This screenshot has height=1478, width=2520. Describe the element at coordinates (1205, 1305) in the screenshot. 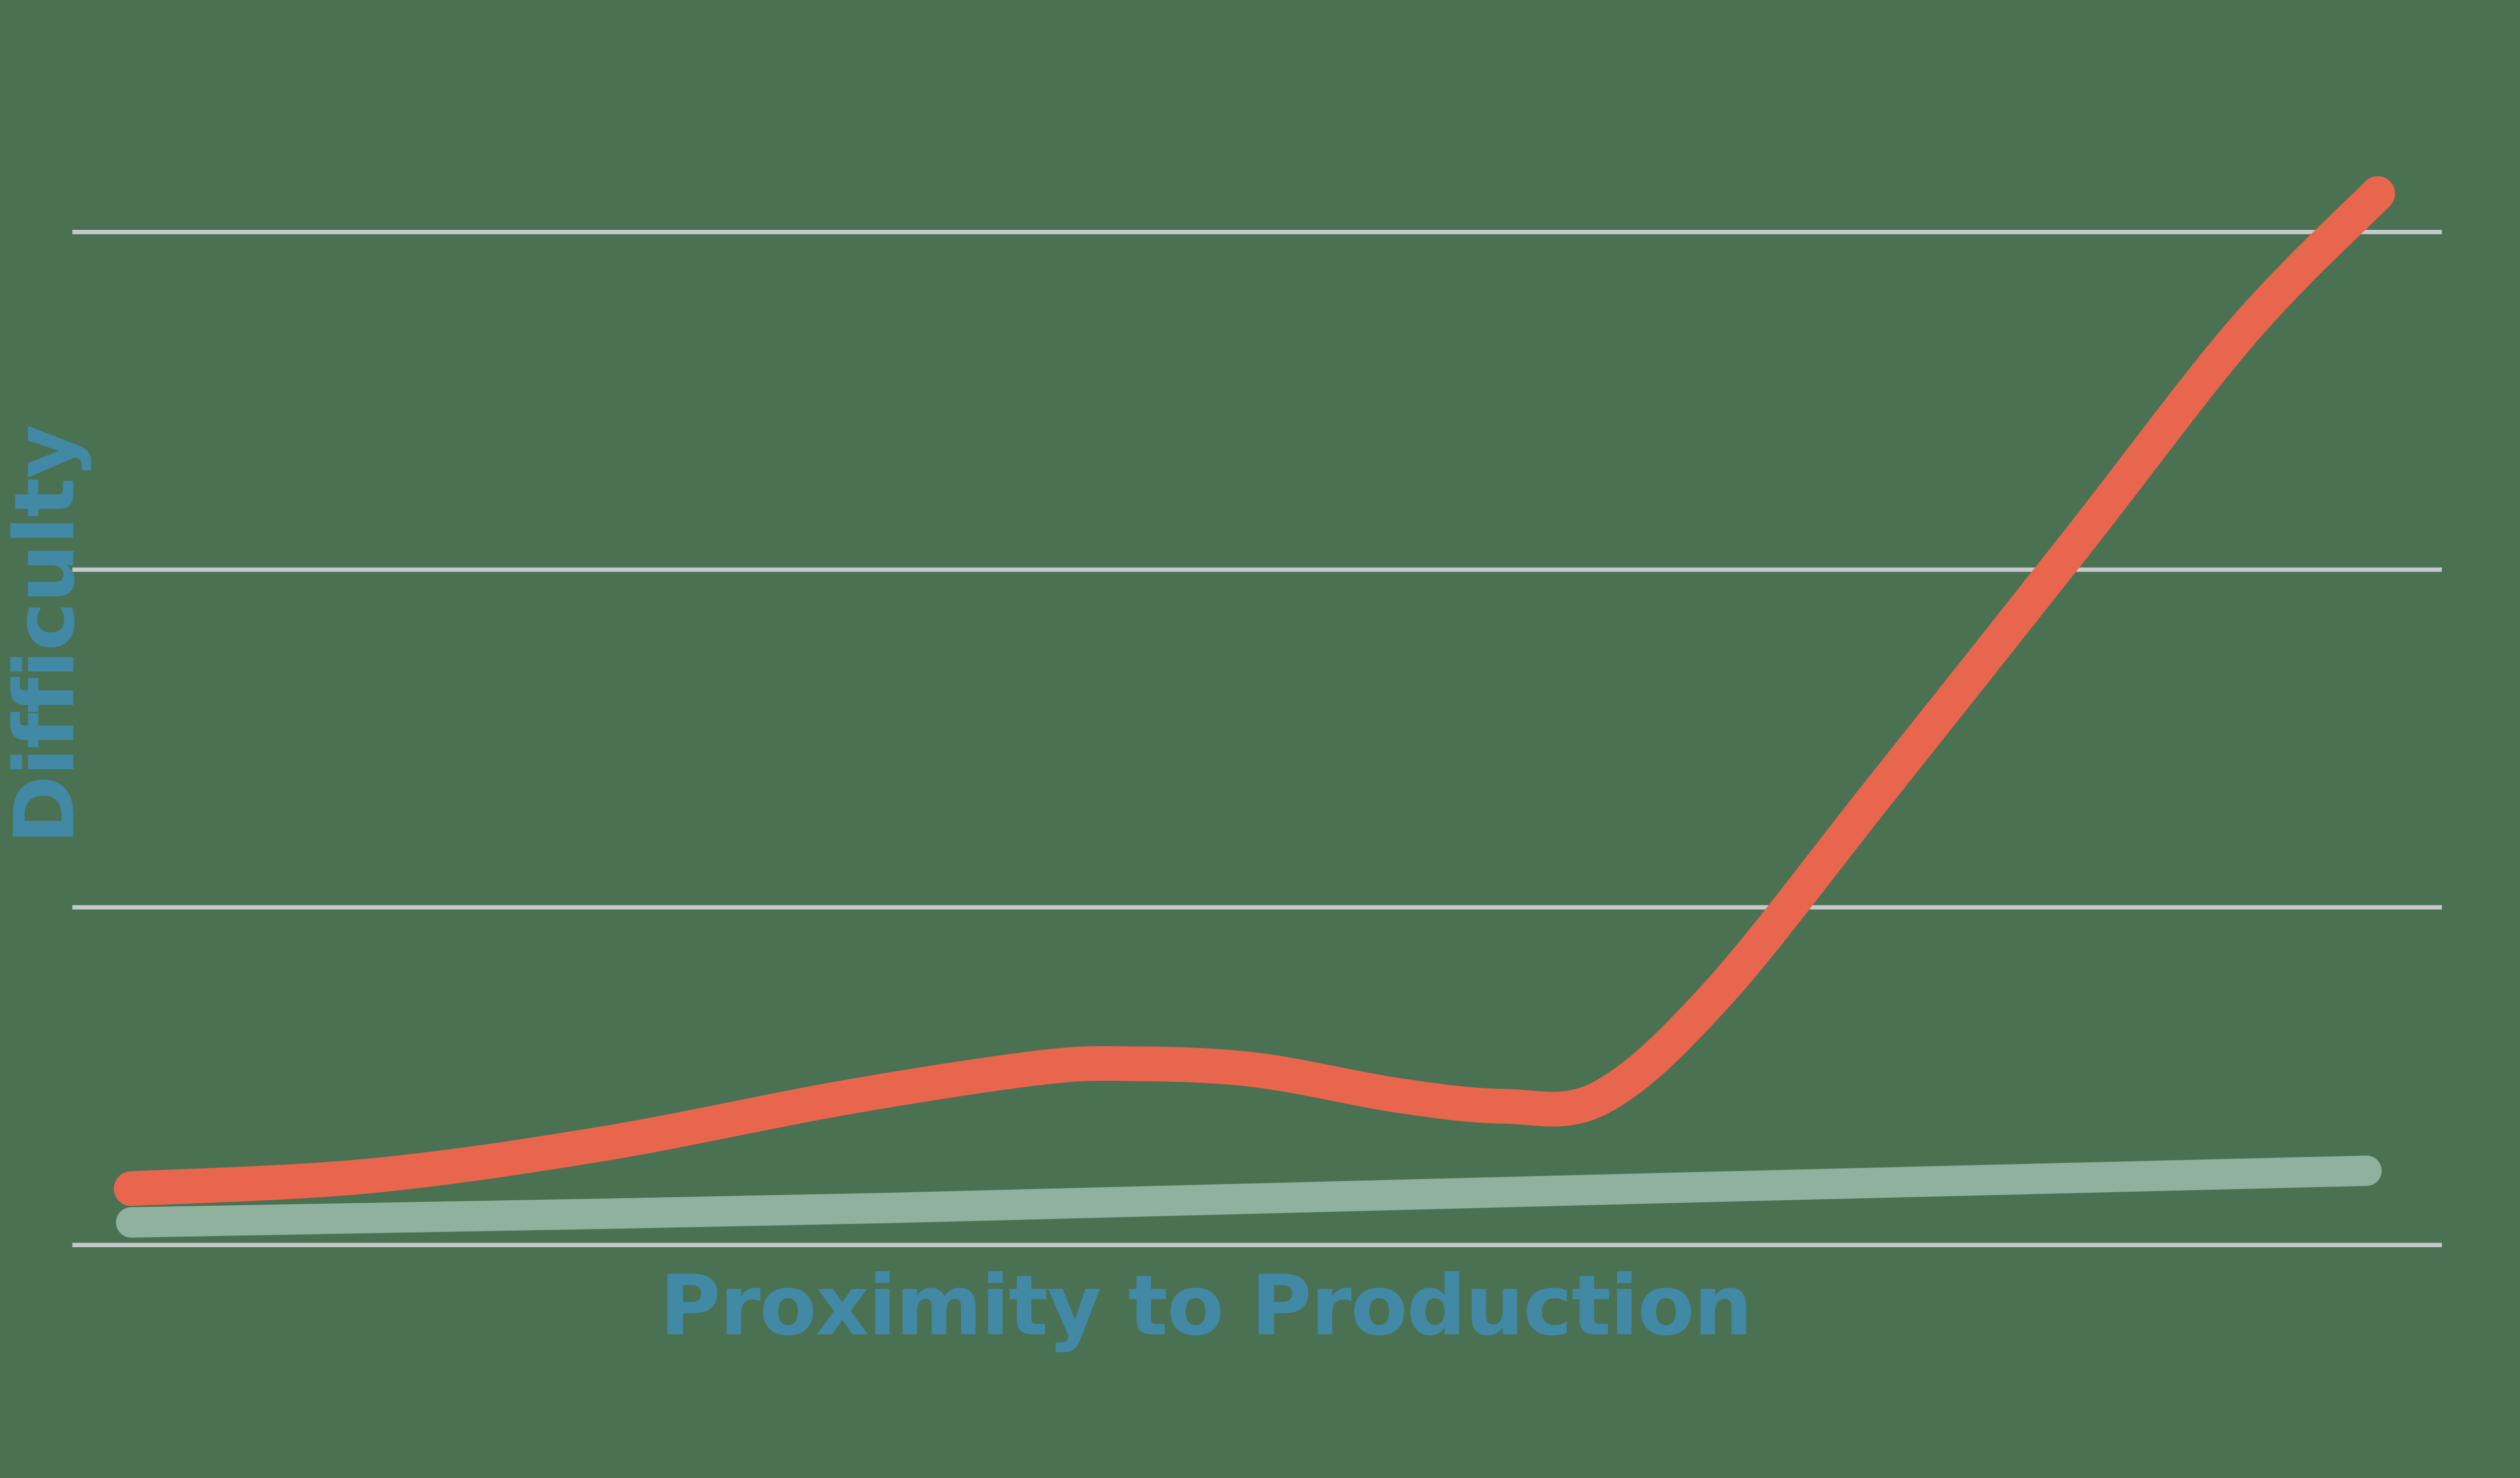

I see `x-axis-label: Proximity to Production` at that location.